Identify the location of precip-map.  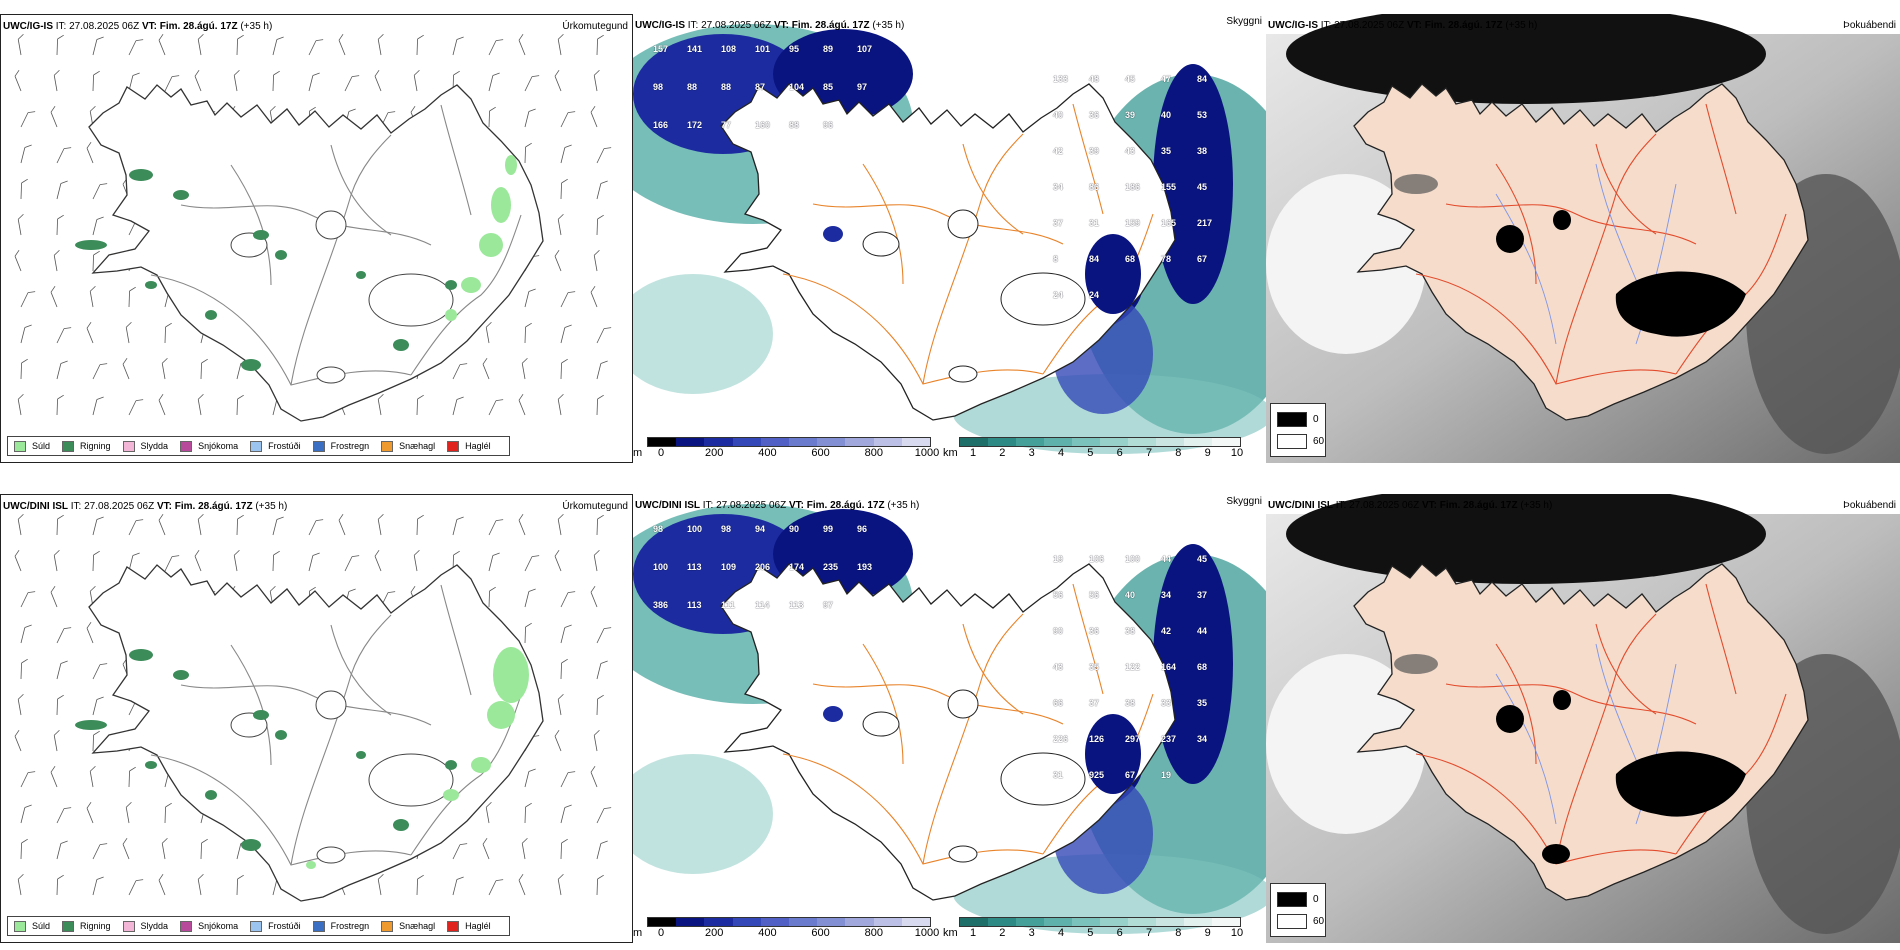
(313, 227).